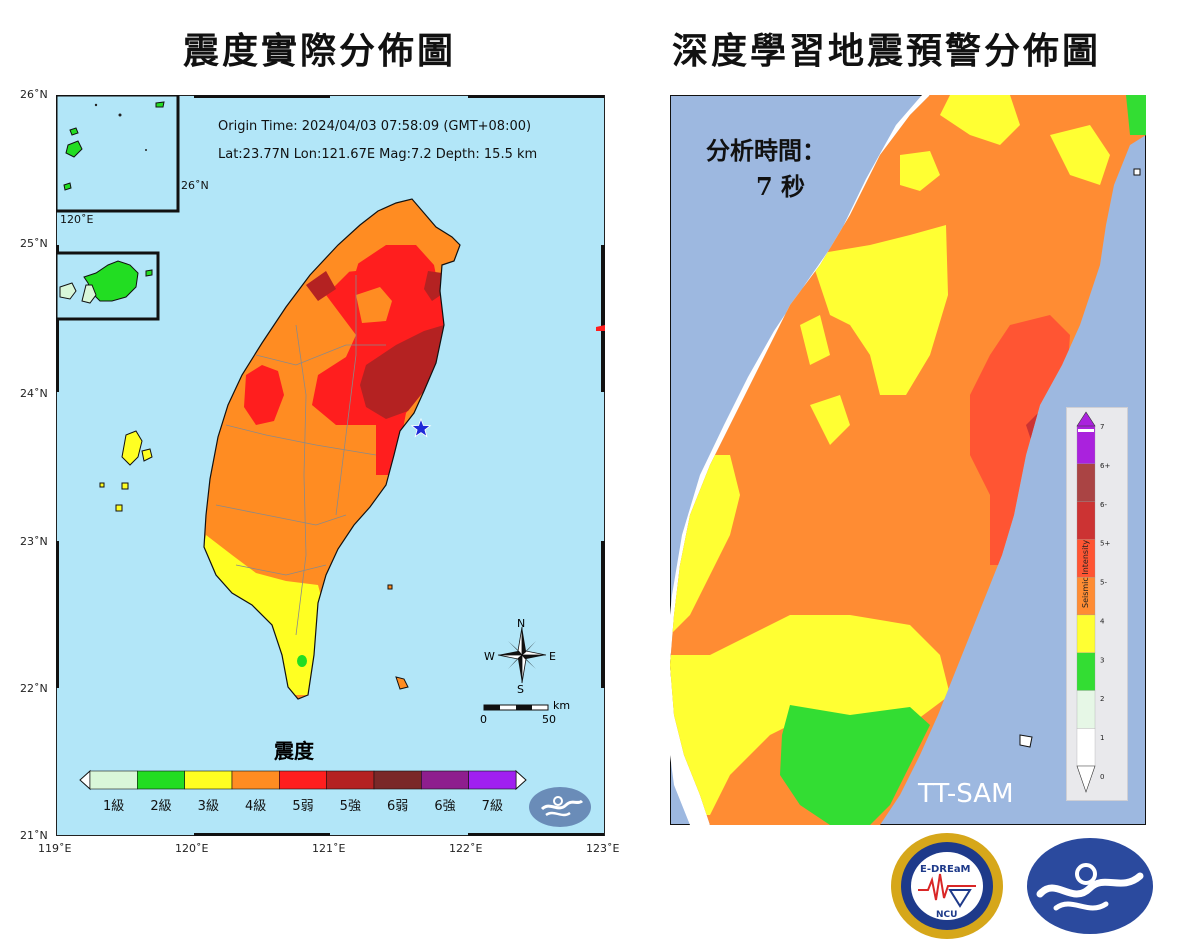 The image size is (1200, 947). I want to click on inset-lat-label: 26˚N, so click(195, 185).